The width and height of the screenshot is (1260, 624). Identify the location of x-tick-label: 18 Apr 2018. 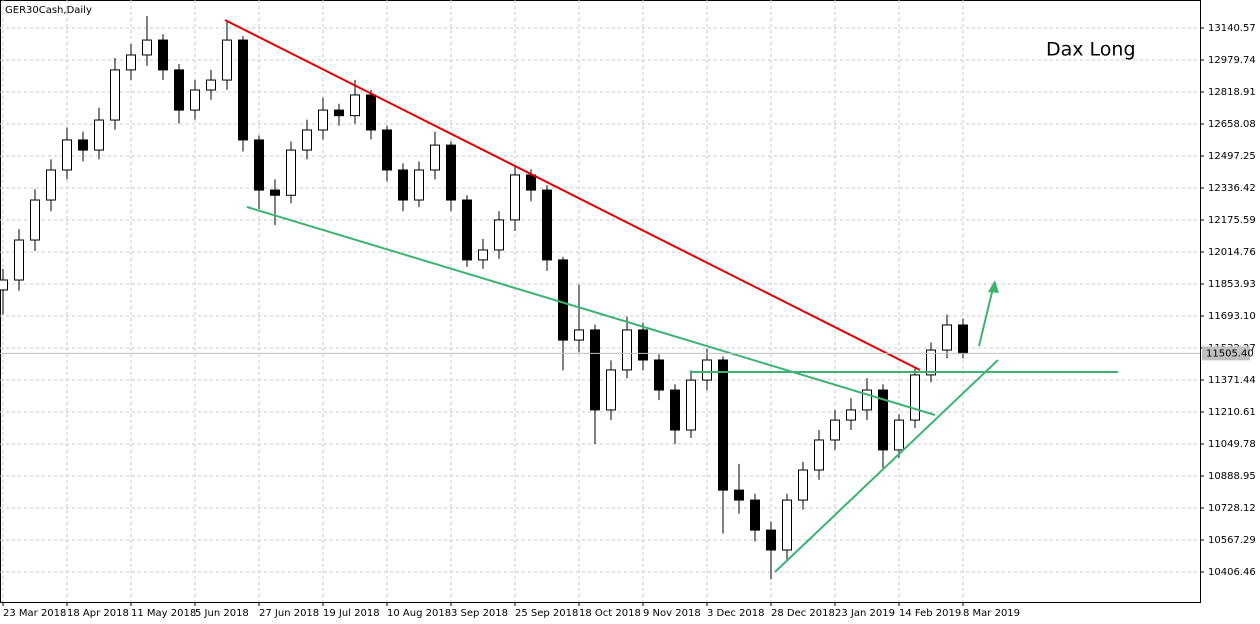
(98, 613).